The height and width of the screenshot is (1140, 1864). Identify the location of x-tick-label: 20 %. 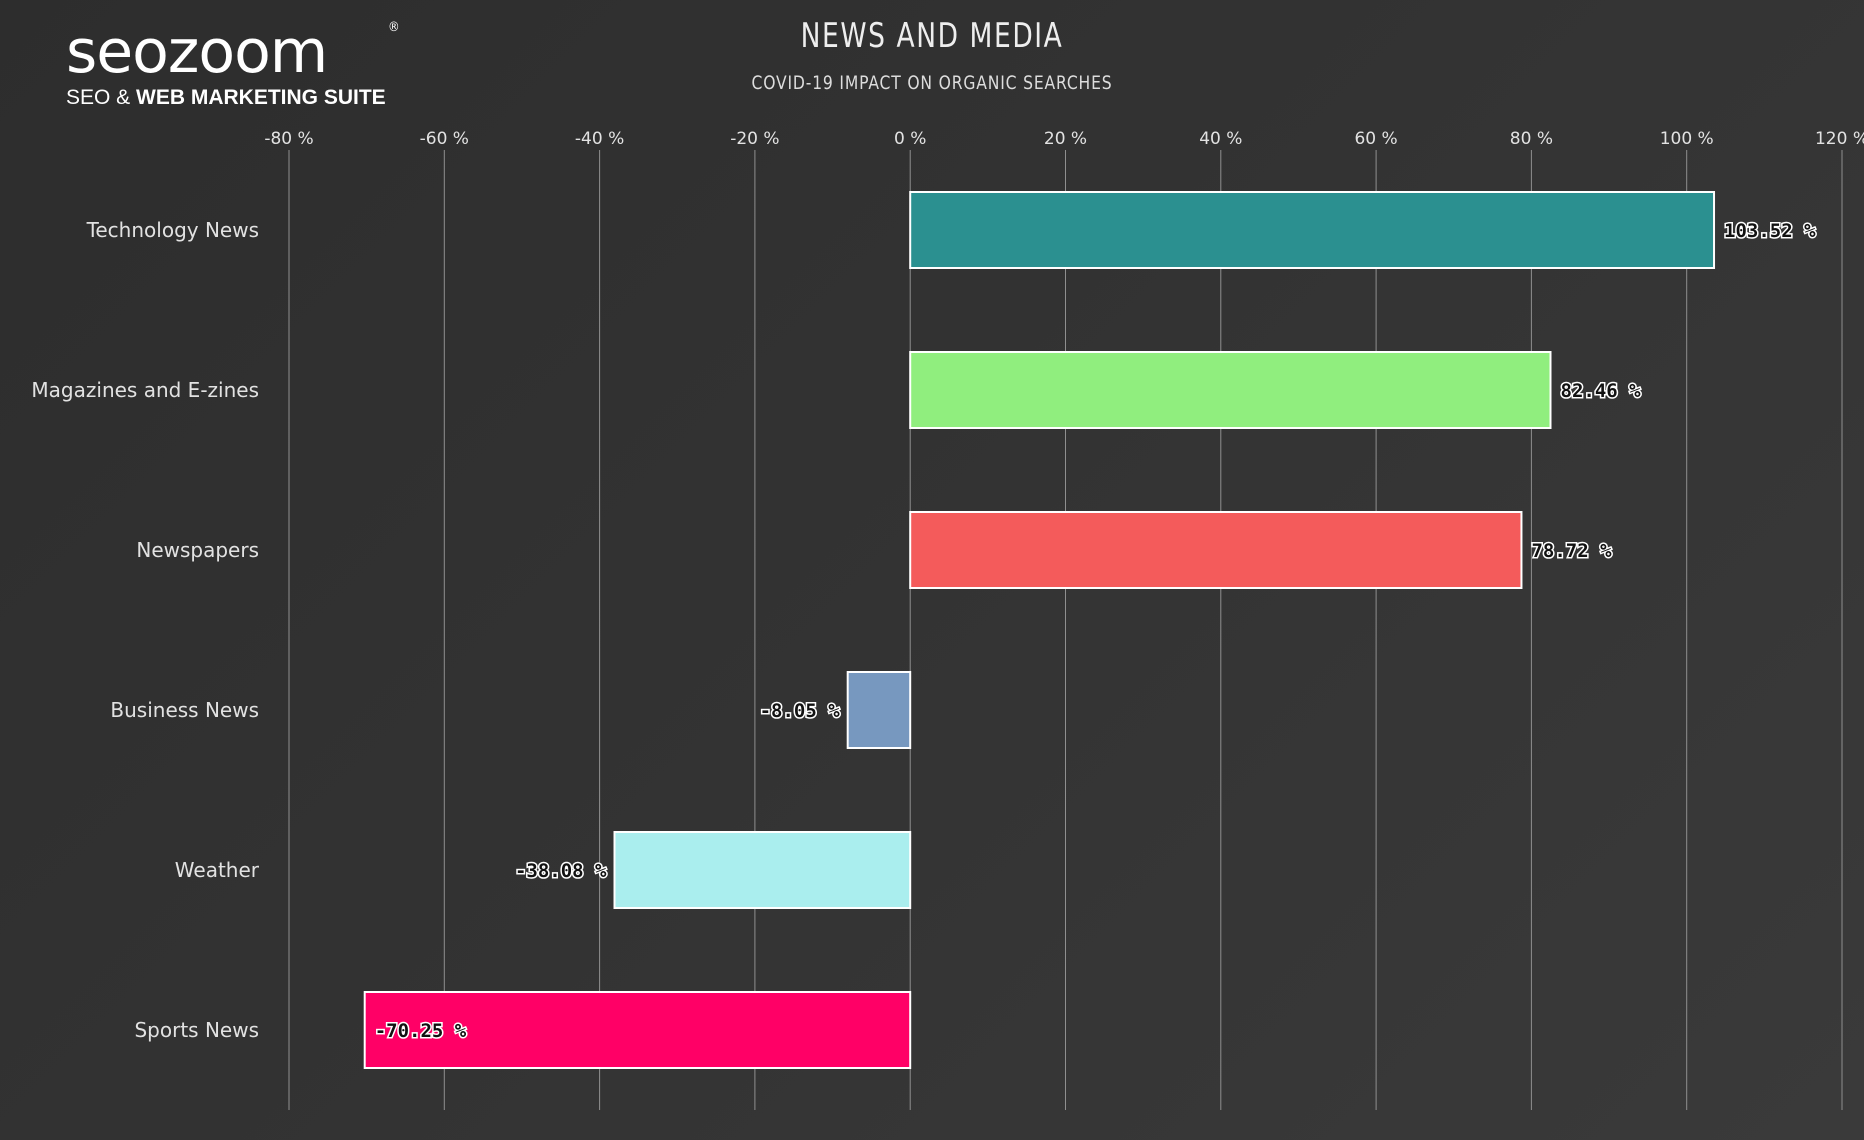
(1065, 139).